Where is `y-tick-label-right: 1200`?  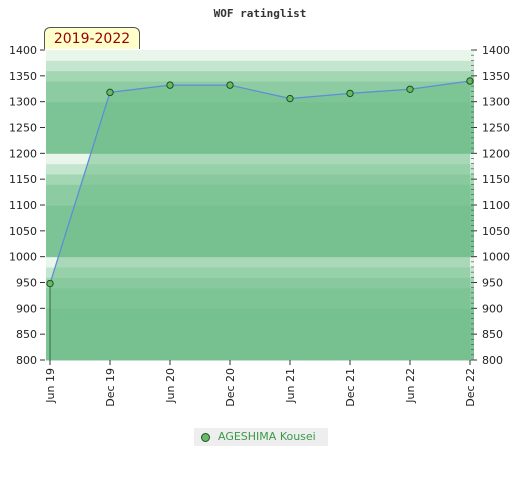
y-tick-label-right: 1200 is located at coordinates (496, 153).